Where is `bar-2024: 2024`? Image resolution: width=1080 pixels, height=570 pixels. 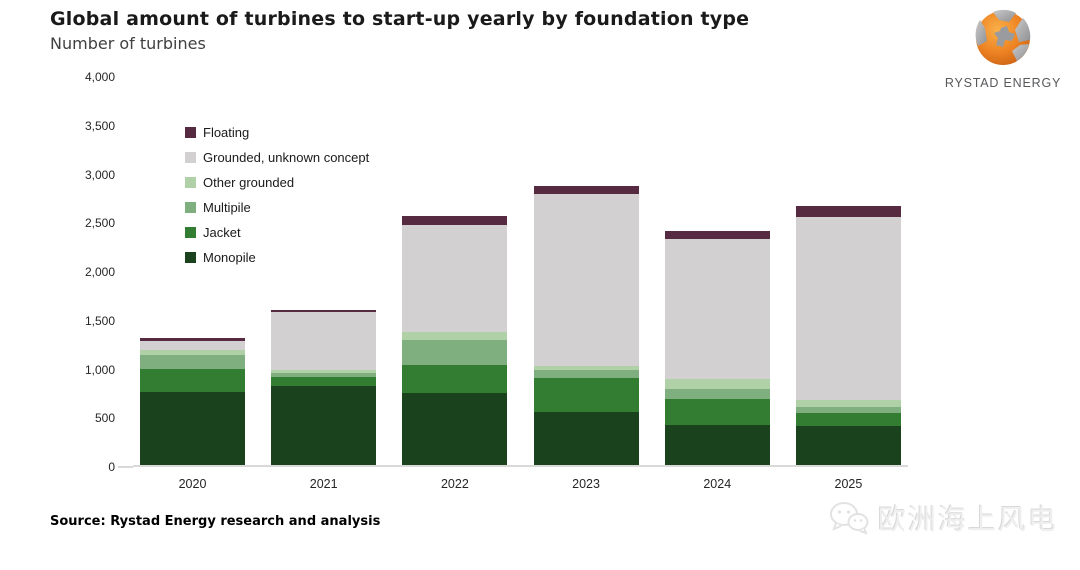
bar-2024: 2024 is located at coordinates (717, 284).